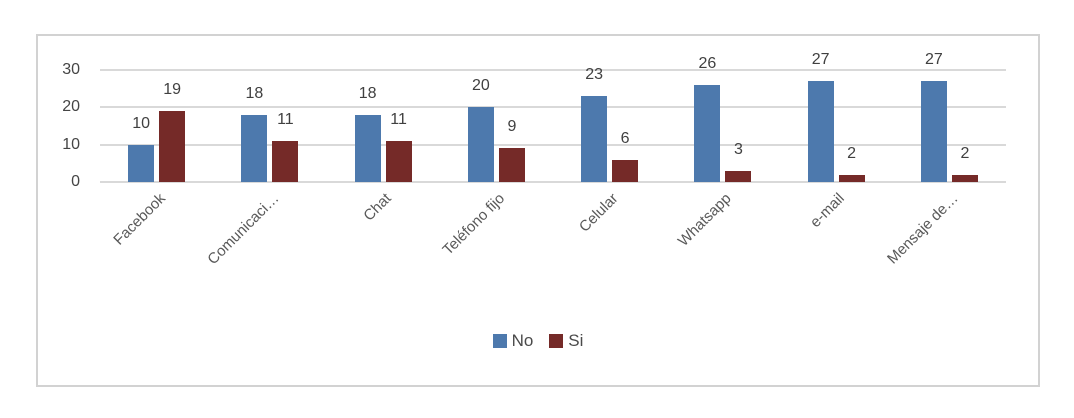 The width and height of the screenshot is (1074, 418). I want to click on legend-item-si: Si, so click(566, 341).